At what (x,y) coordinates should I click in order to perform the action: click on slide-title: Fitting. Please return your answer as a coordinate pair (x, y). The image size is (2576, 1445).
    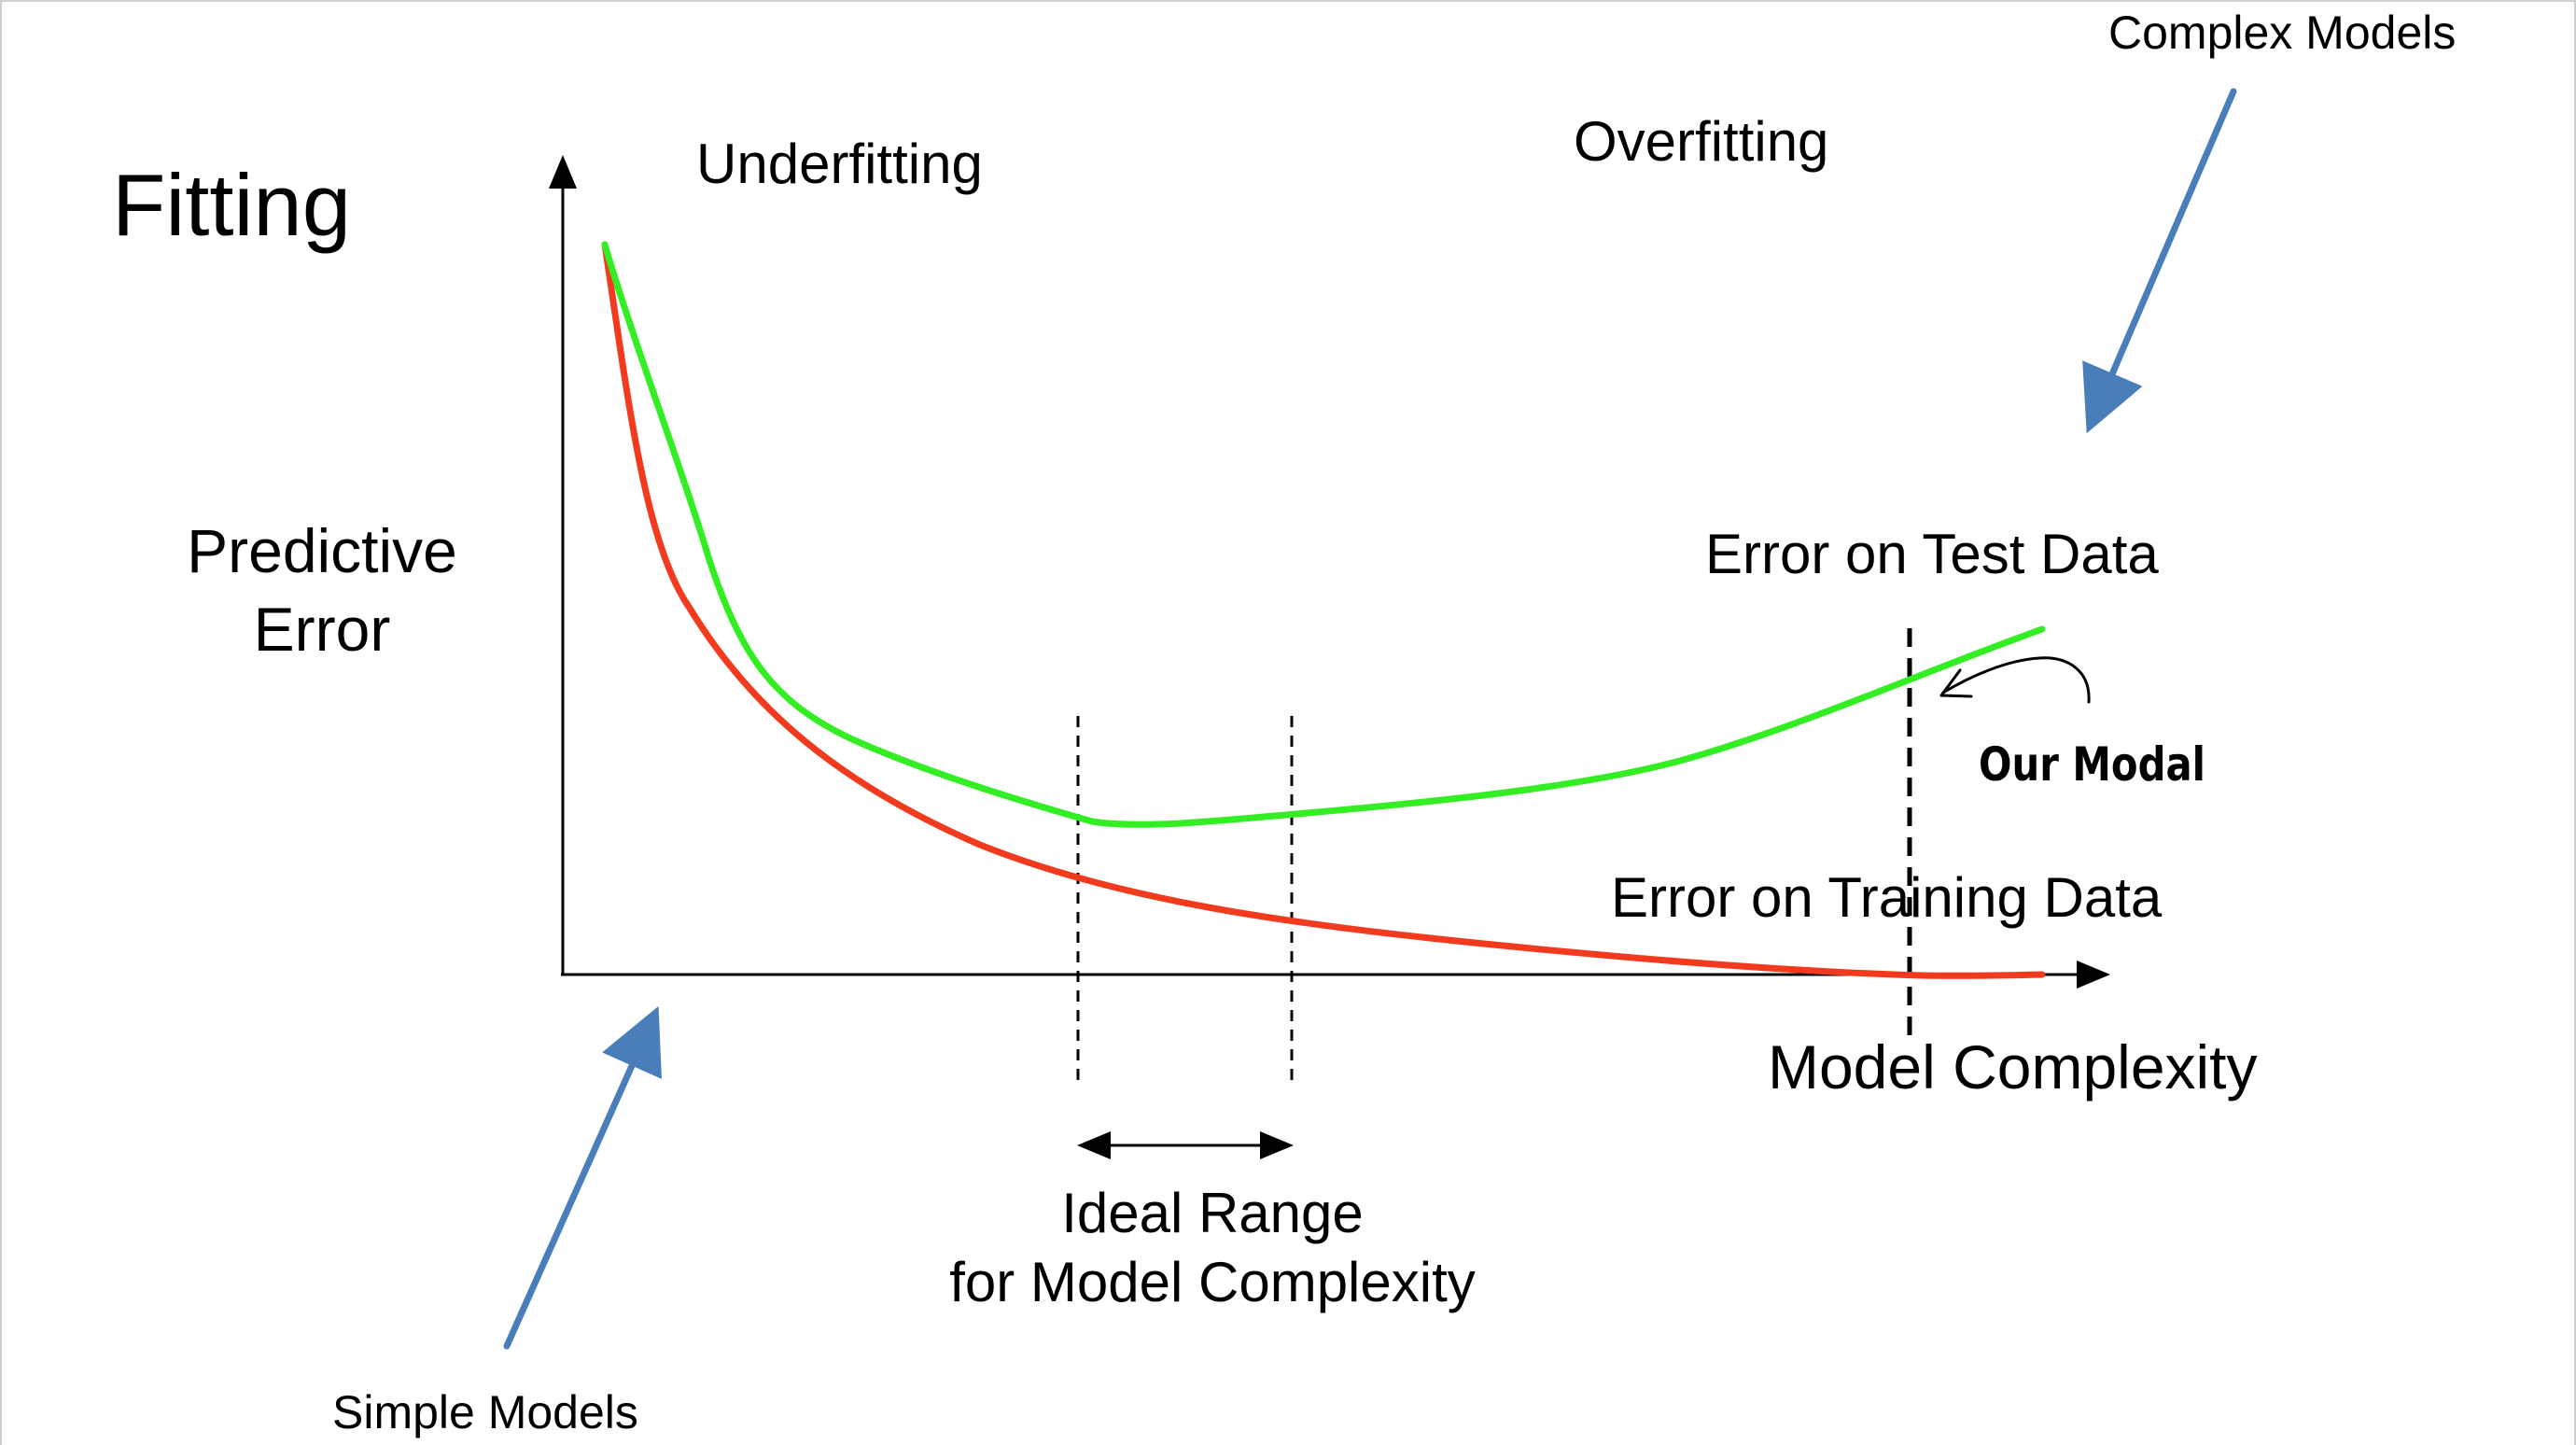
    Looking at the image, I should click on (231, 205).